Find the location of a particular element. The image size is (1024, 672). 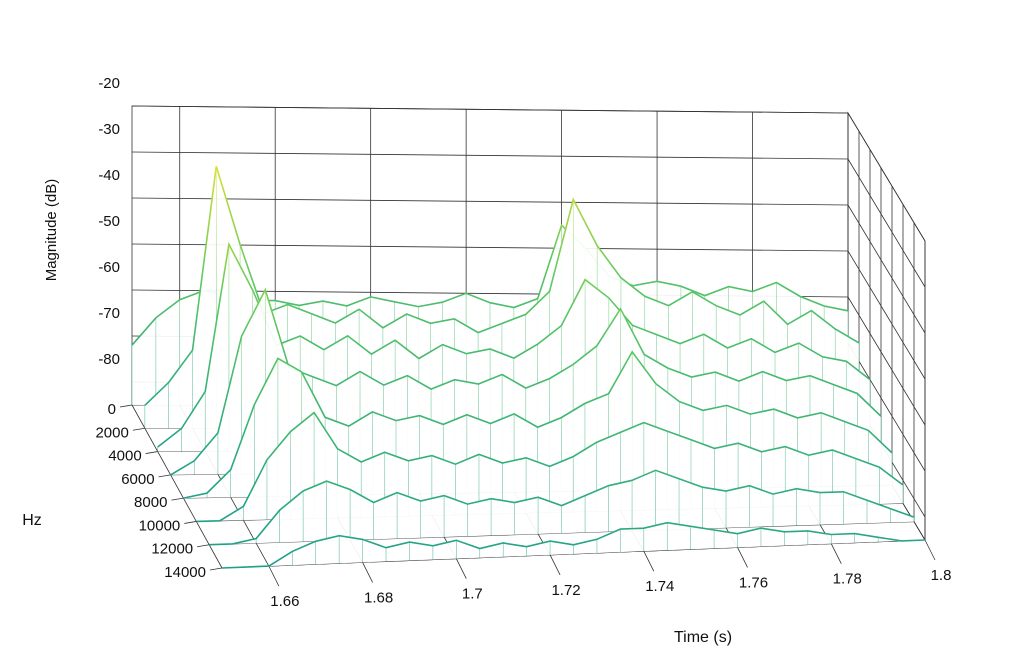

y-tick-label: 2000 is located at coordinates (111, 432).